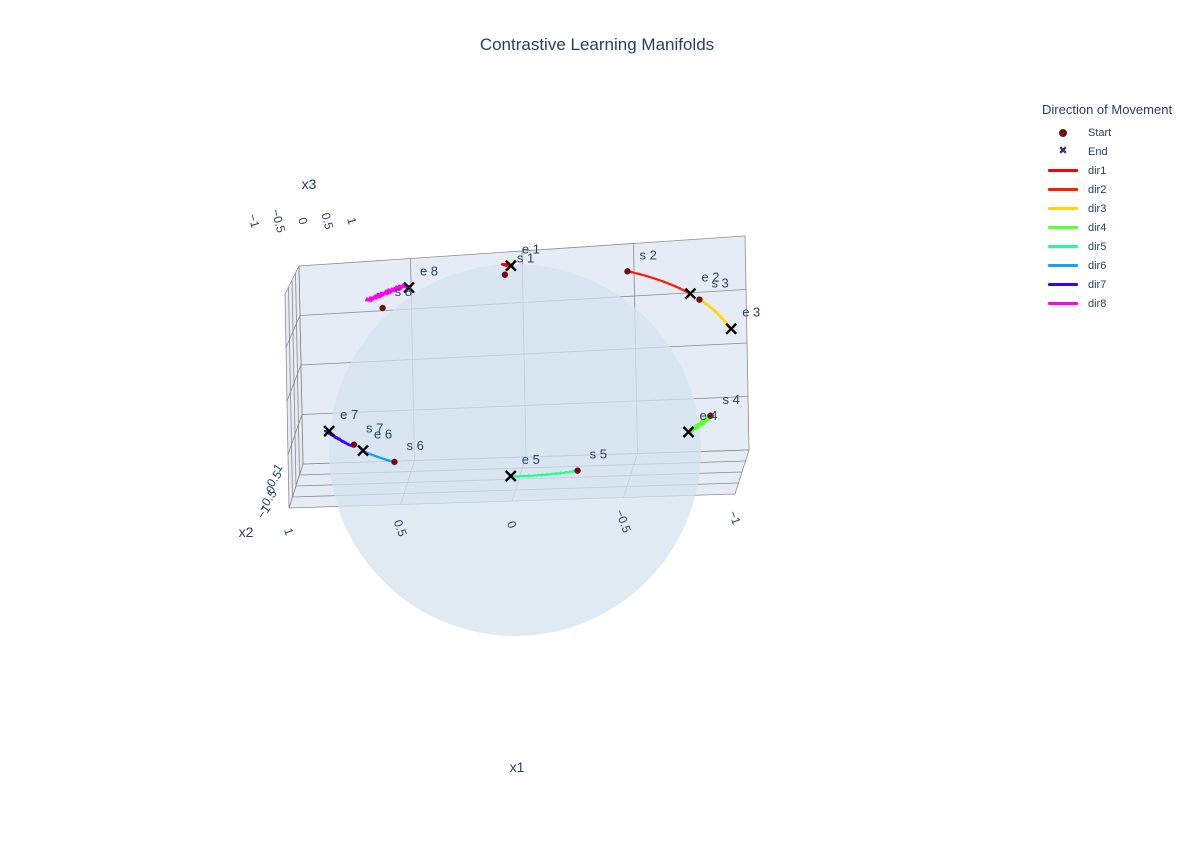 The width and height of the screenshot is (1195, 867). I want to click on legend-label: End, so click(1098, 151).